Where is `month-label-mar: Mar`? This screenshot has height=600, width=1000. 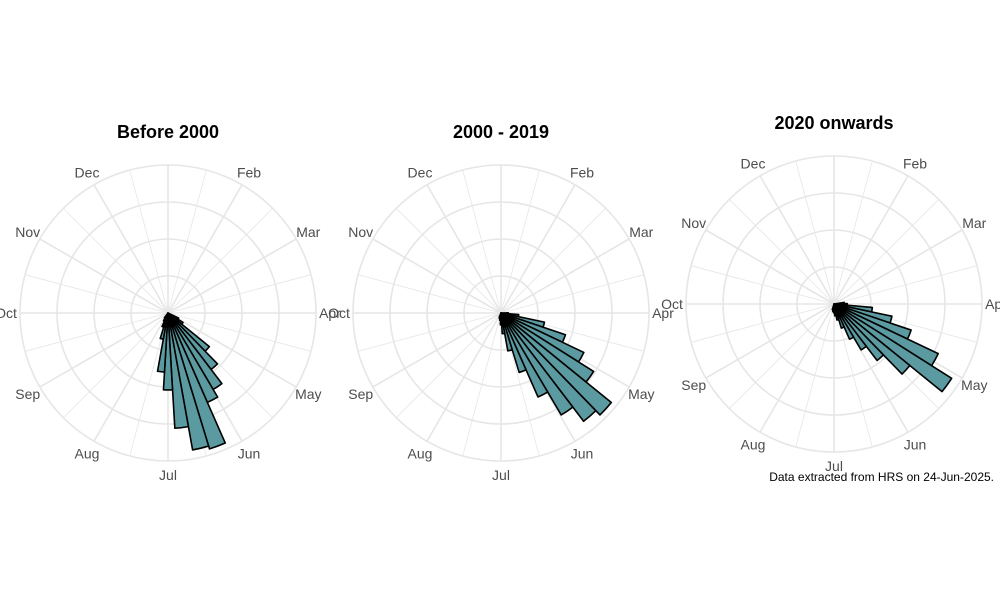
month-label-mar: Mar is located at coordinates (641, 232).